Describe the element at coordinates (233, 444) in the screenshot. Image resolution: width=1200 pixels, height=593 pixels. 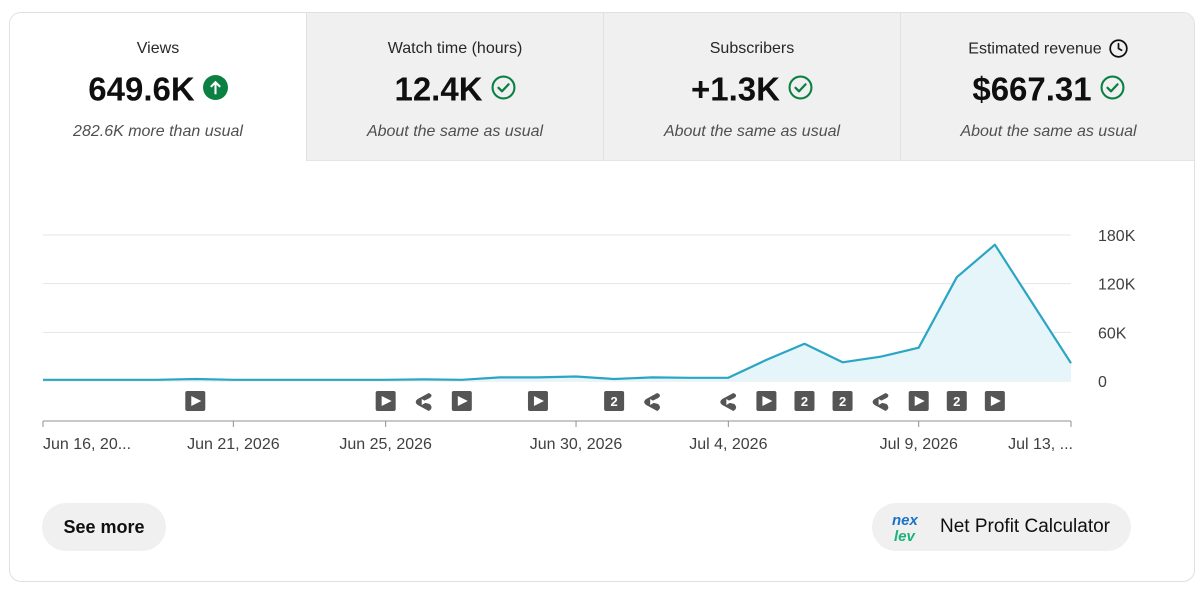
I see `x-tick-label: Jun 21, 2026` at that location.